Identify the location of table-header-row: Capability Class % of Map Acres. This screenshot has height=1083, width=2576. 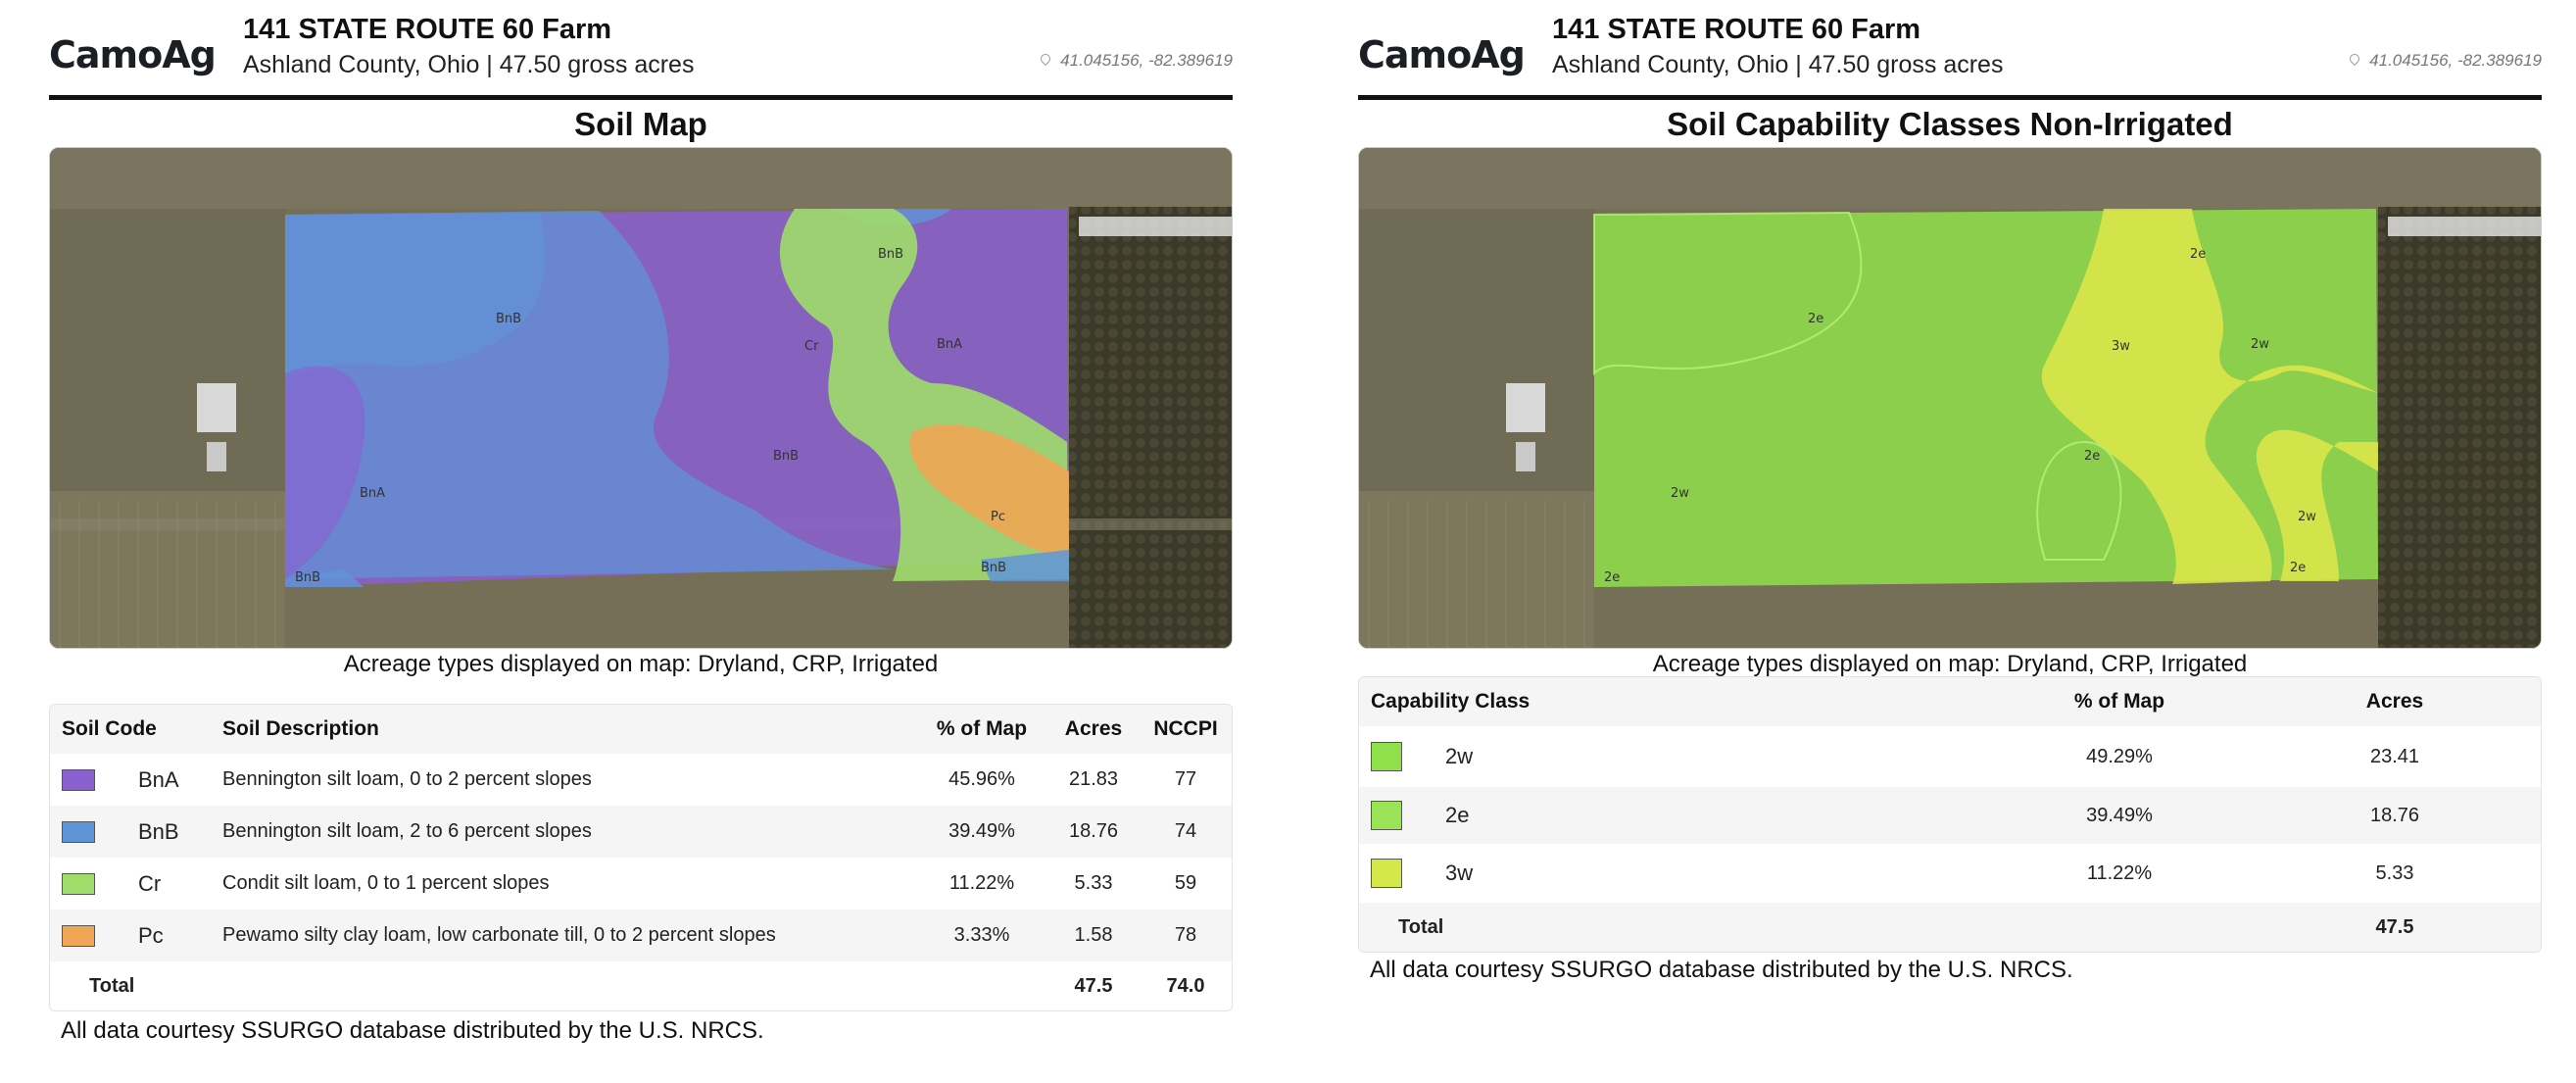
(1950, 701).